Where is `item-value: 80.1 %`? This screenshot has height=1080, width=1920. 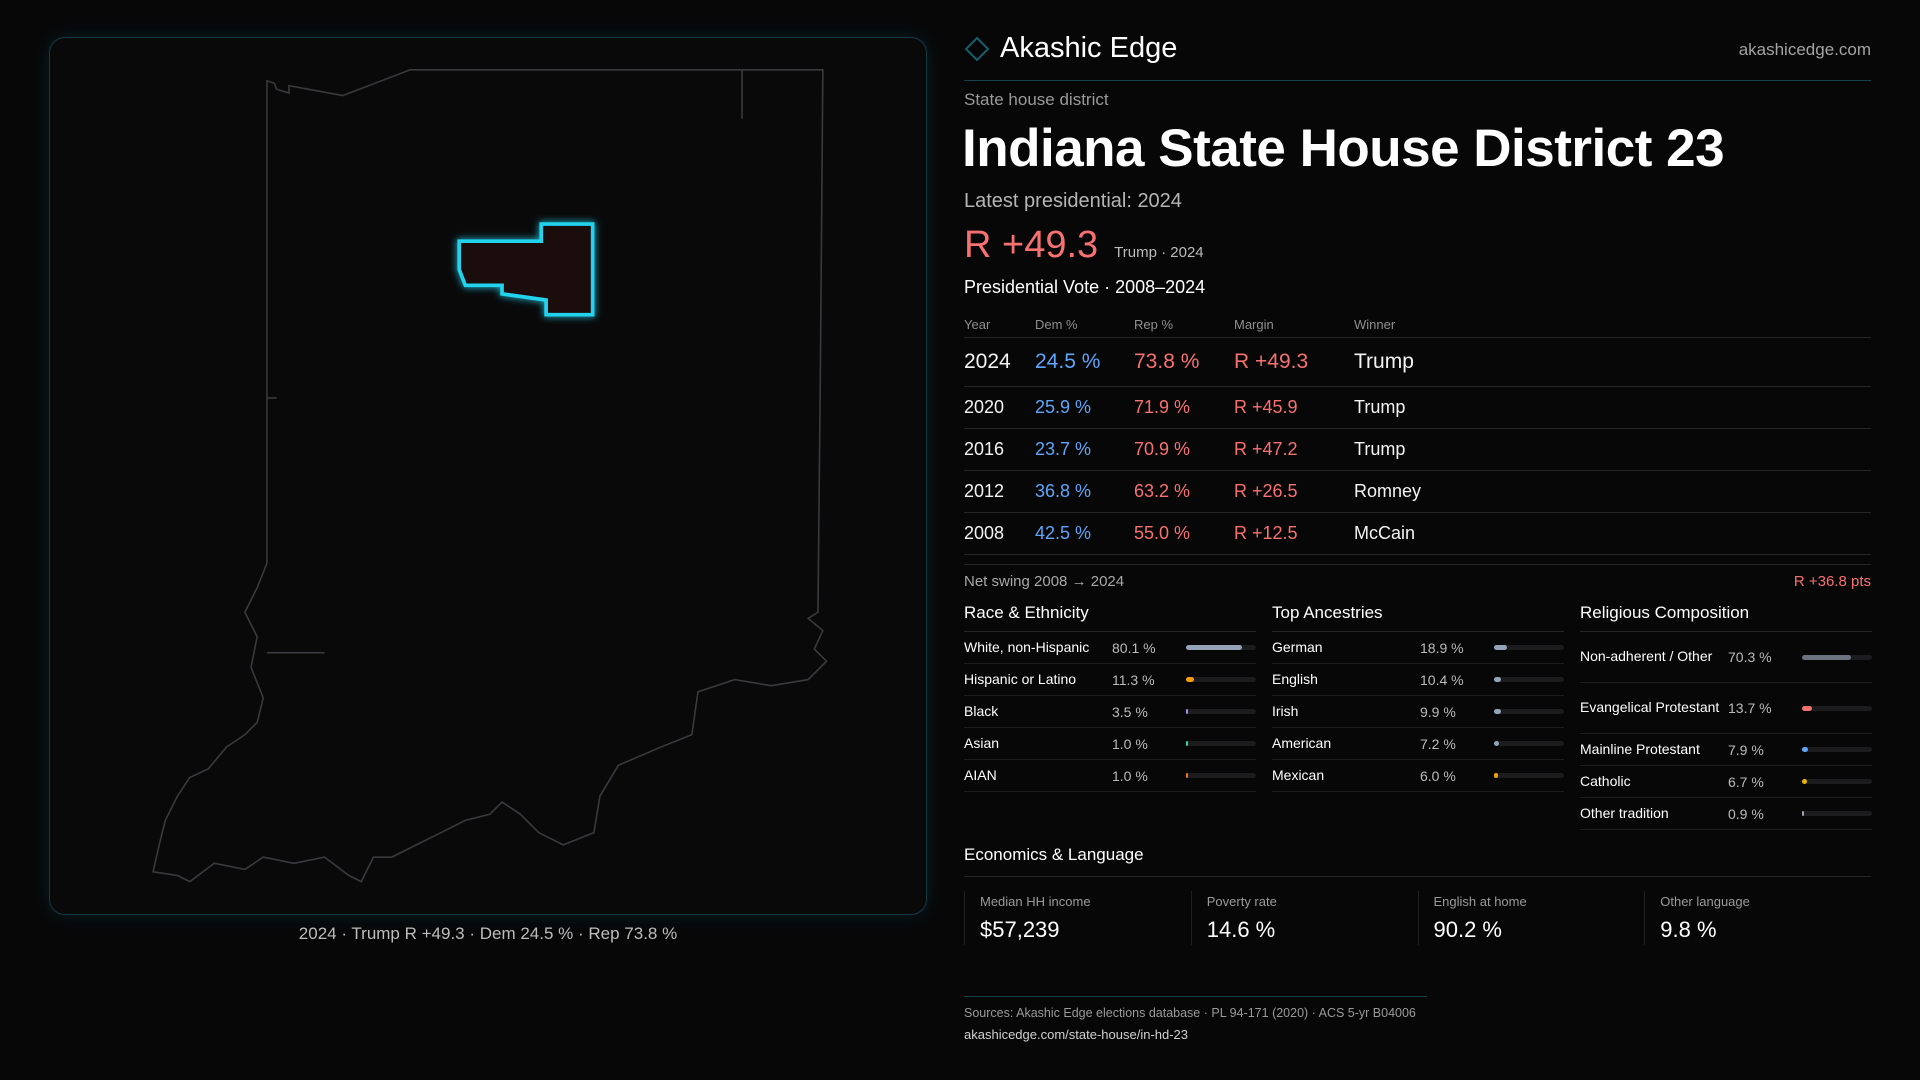
item-value: 80.1 % is located at coordinates (1134, 647).